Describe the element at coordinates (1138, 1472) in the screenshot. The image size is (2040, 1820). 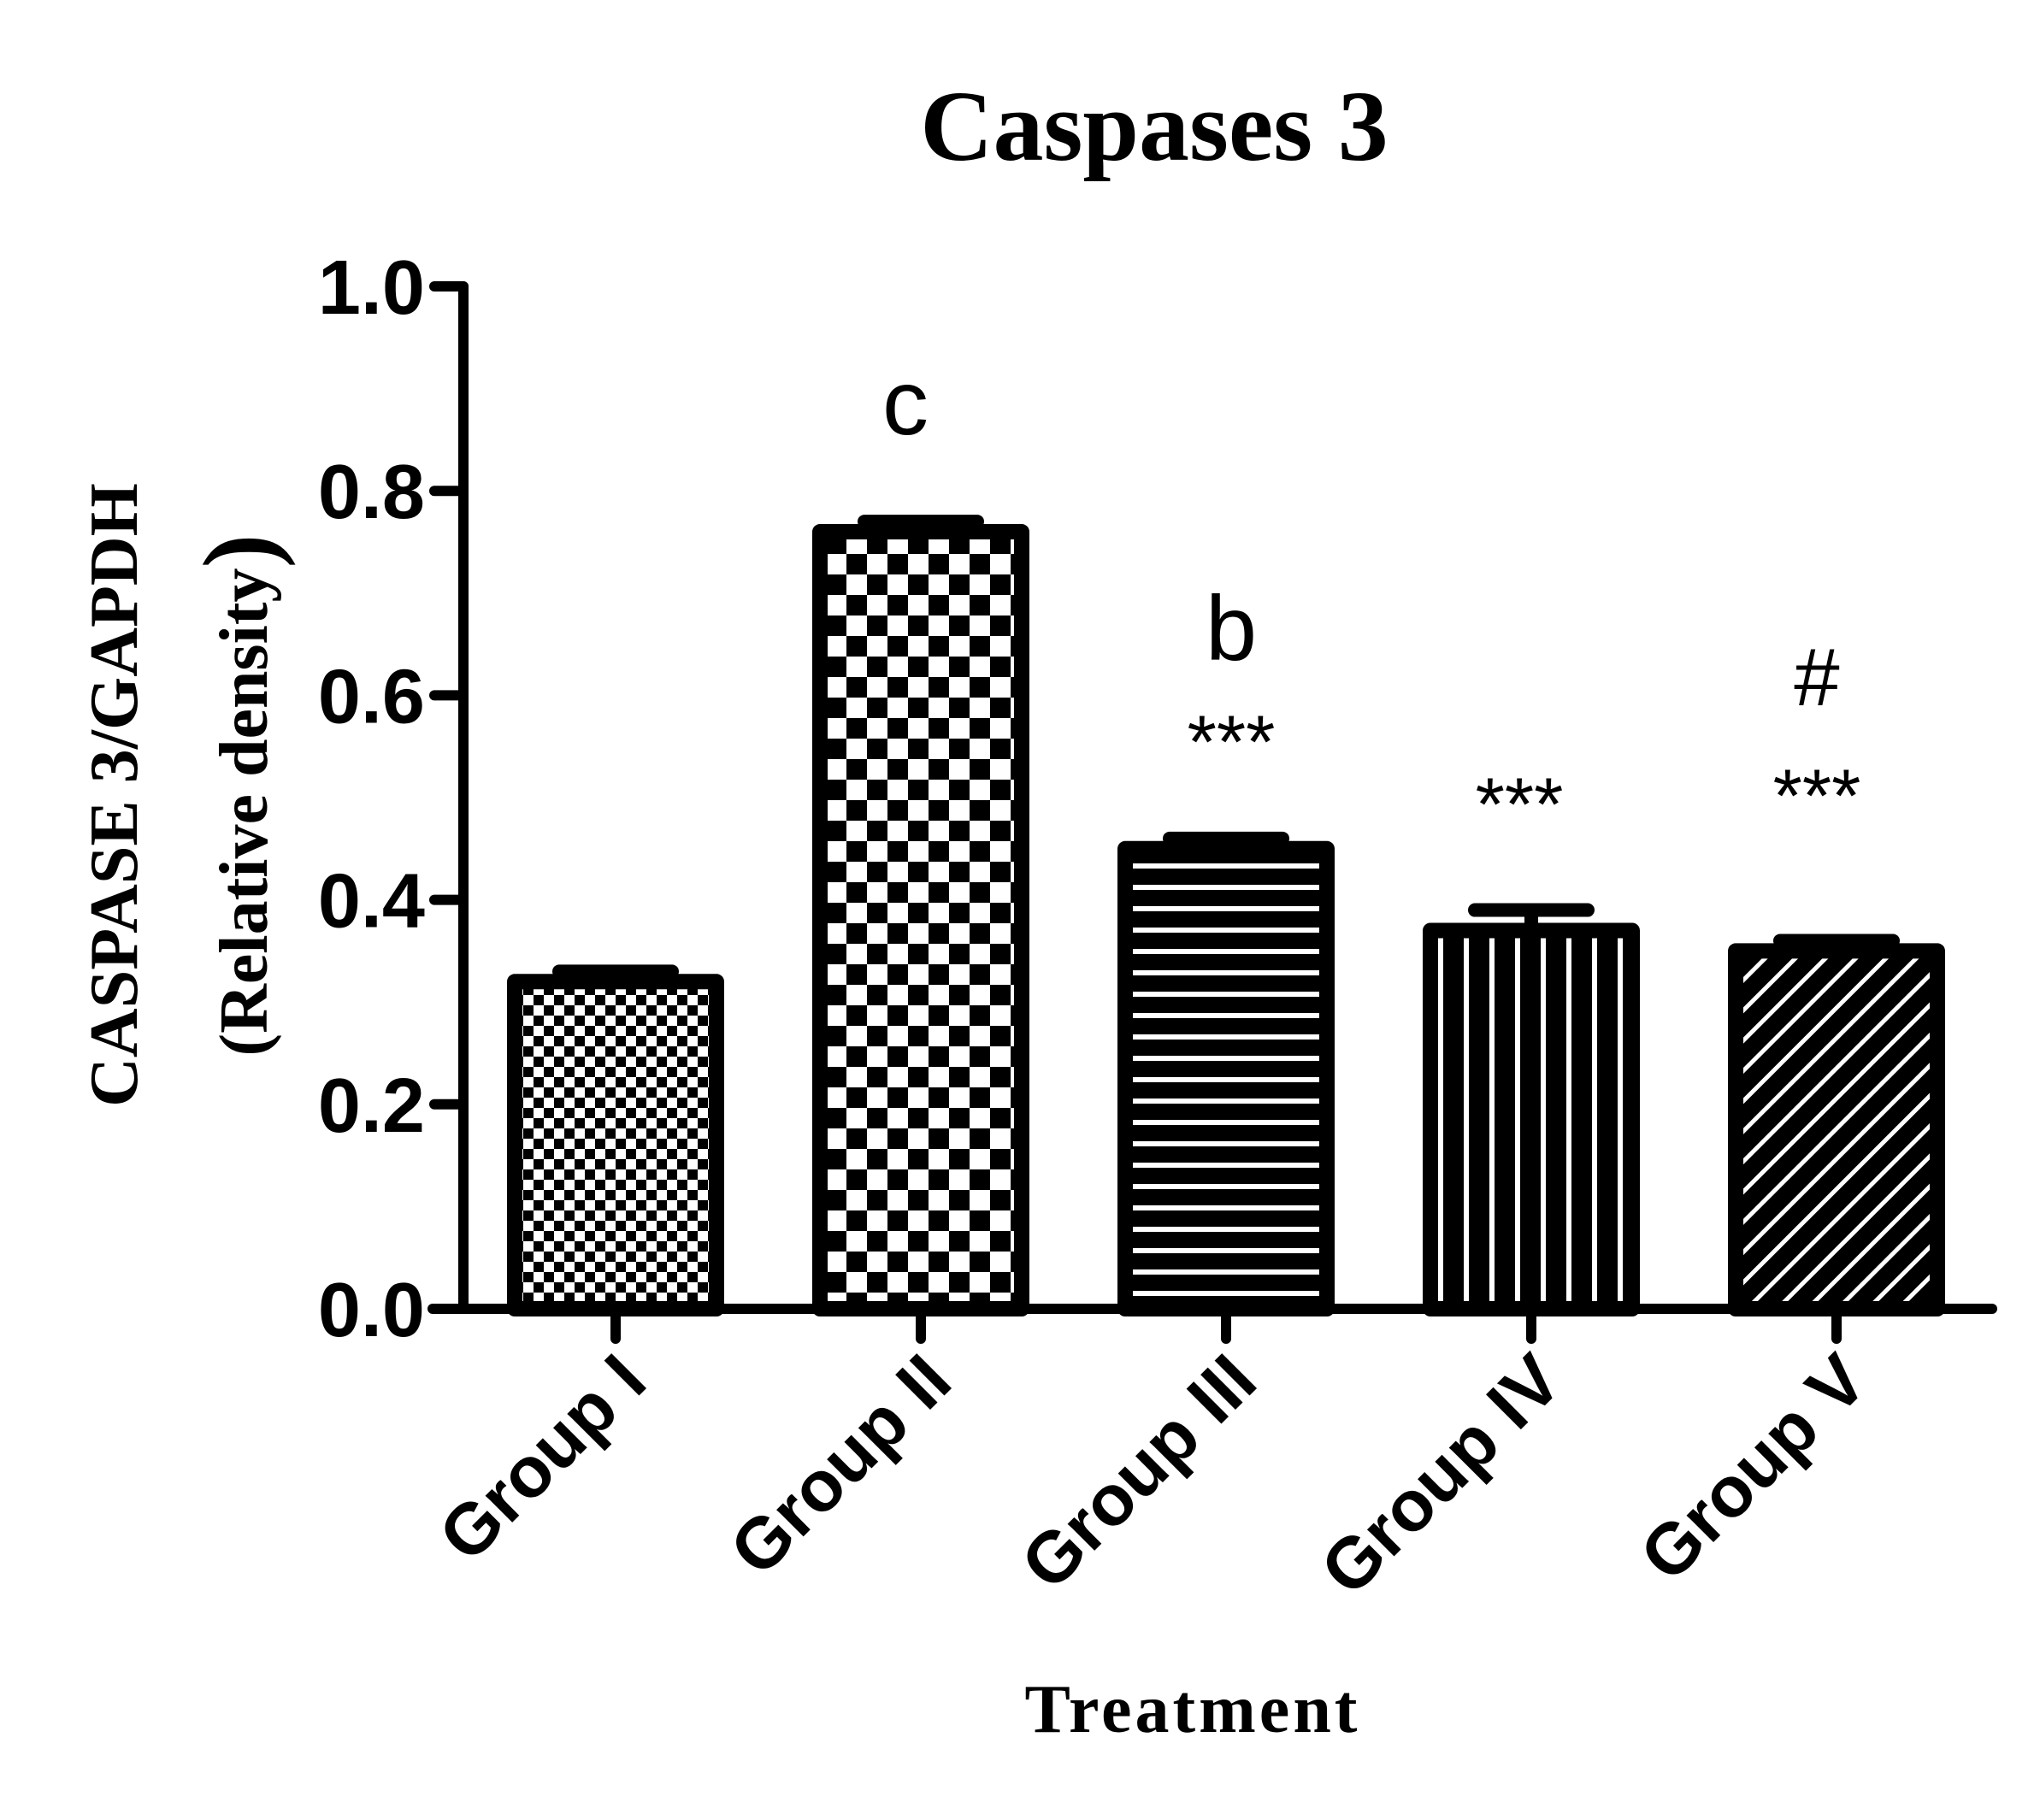
I see `x-tick-label: Group III` at that location.